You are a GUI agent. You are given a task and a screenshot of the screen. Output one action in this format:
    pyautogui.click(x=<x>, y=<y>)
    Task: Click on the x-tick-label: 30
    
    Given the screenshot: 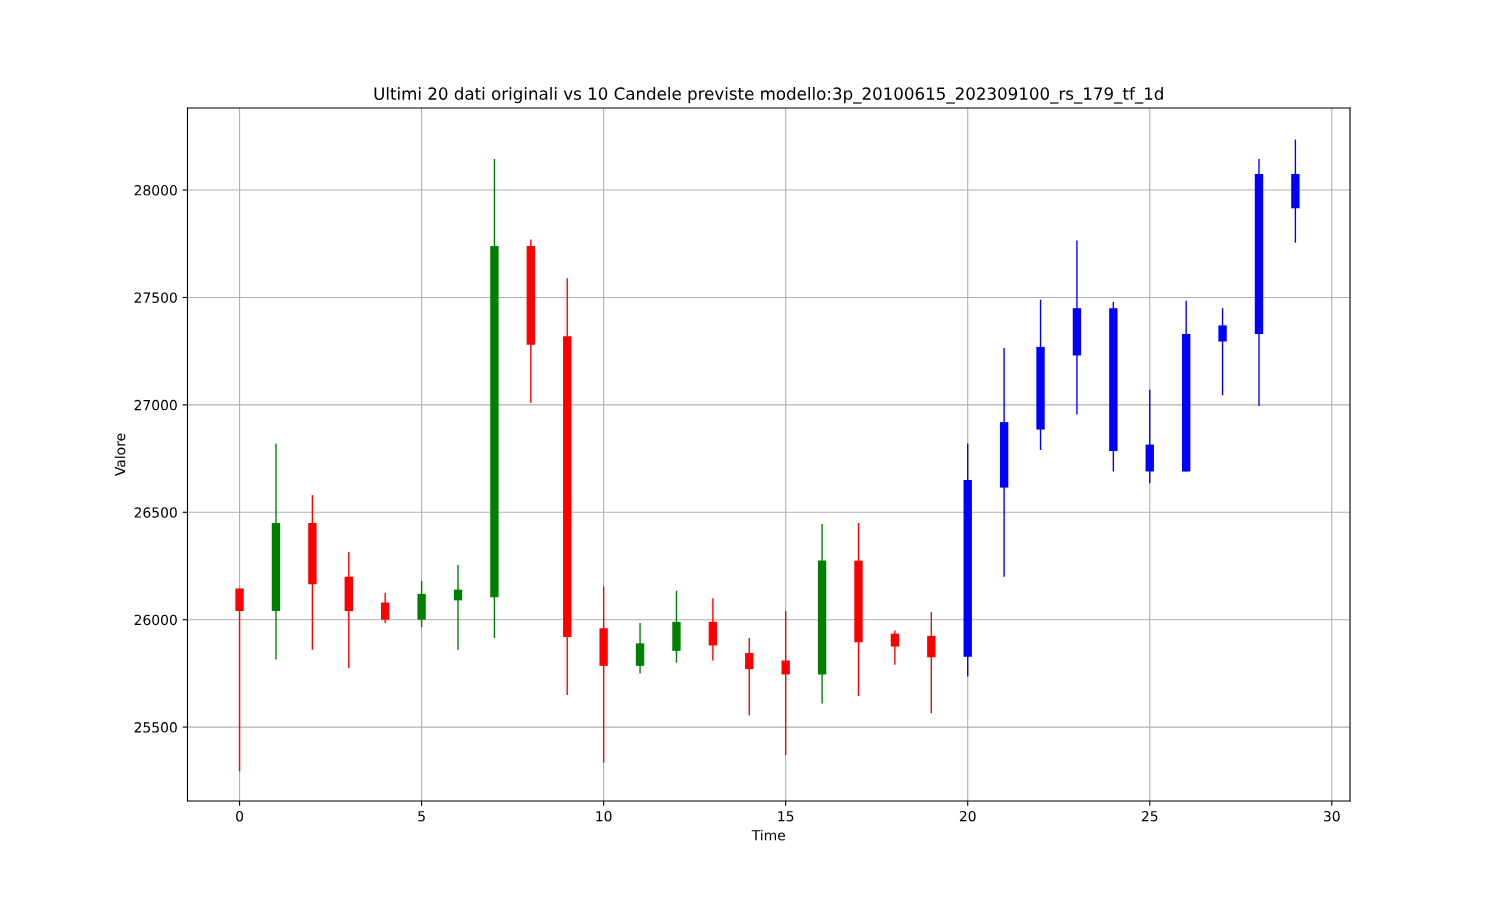 What is the action you would take?
    pyautogui.click(x=1332, y=816)
    